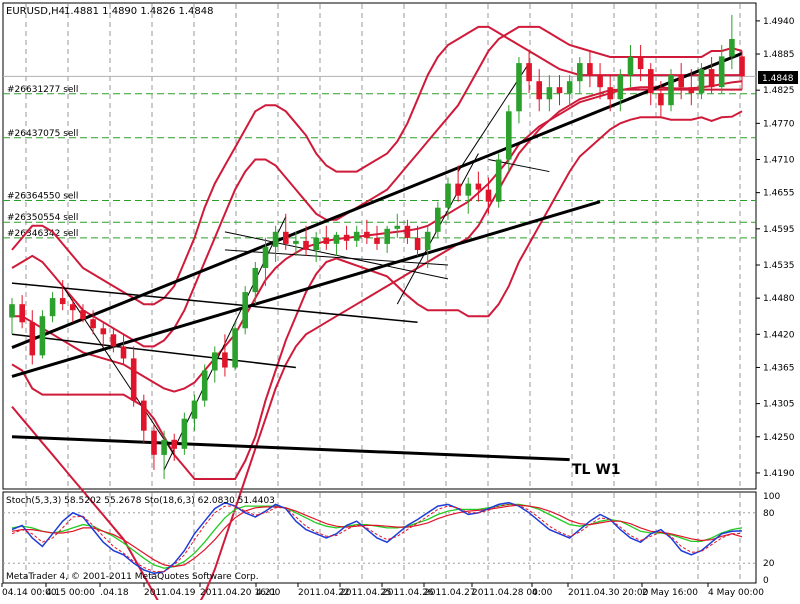 Image resolution: width=800 pixels, height=604 pixels. Describe the element at coordinates (214, 302) in the screenshot. I see `resistance-line` at that location.